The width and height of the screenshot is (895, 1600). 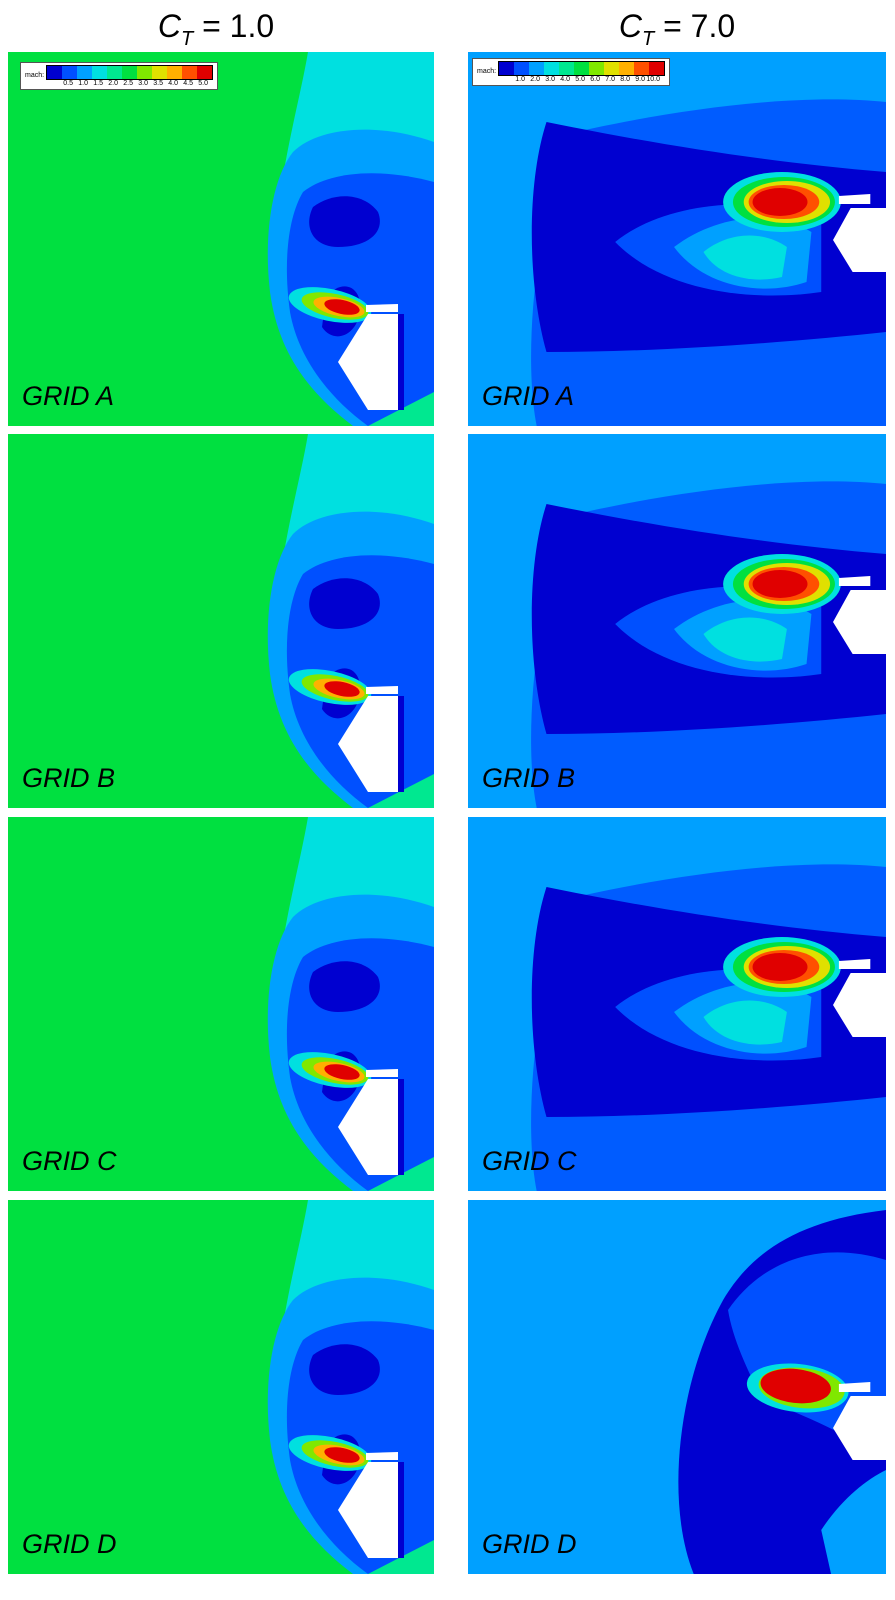 I want to click on colorbar-tick-label: 7.0, so click(x=610, y=79).